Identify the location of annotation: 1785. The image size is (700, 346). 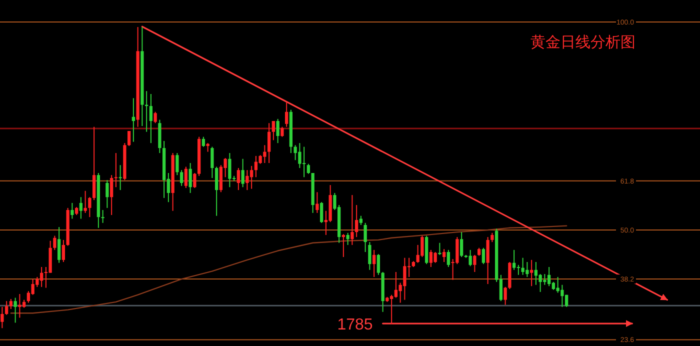
(355, 325).